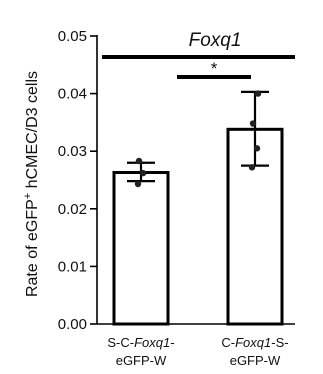 Image resolution: width=323 pixels, height=374 pixels. What do you see at coordinates (72, 151) in the screenshot?
I see `y-tick-label: 0.03` at bounding box center [72, 151].